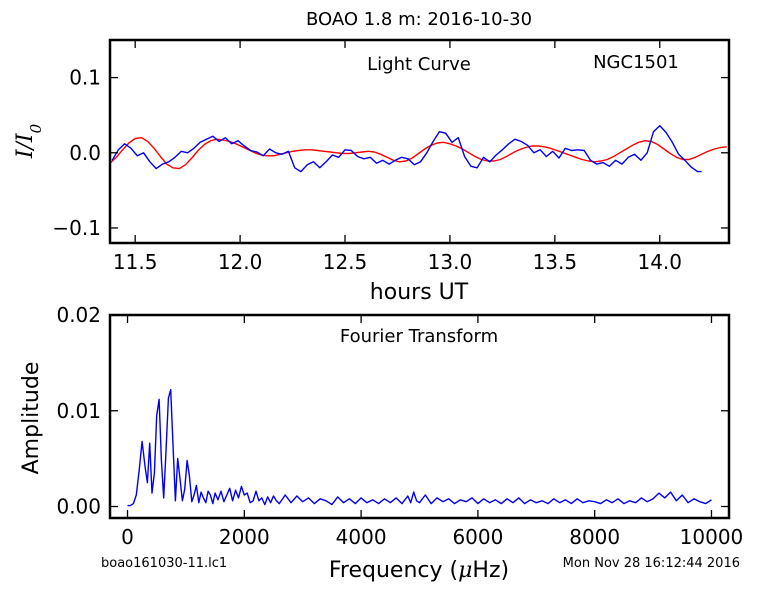  Describe the element at coordinates (419, 64) in the screenshot. I see `light-curve-title: Light Curve` at that location.